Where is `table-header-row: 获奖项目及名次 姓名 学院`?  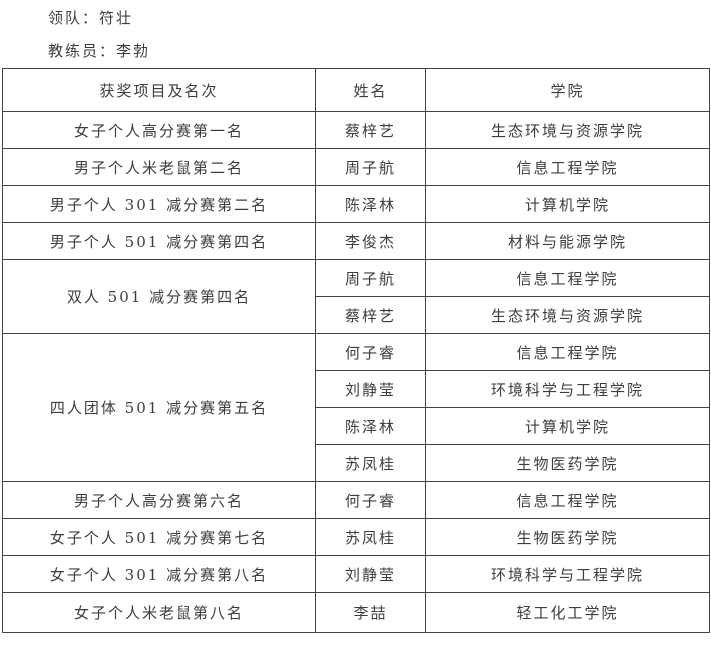
table-header-row: 获奖项目及名次 姓名 学院 is located at coordinates (356, 90).